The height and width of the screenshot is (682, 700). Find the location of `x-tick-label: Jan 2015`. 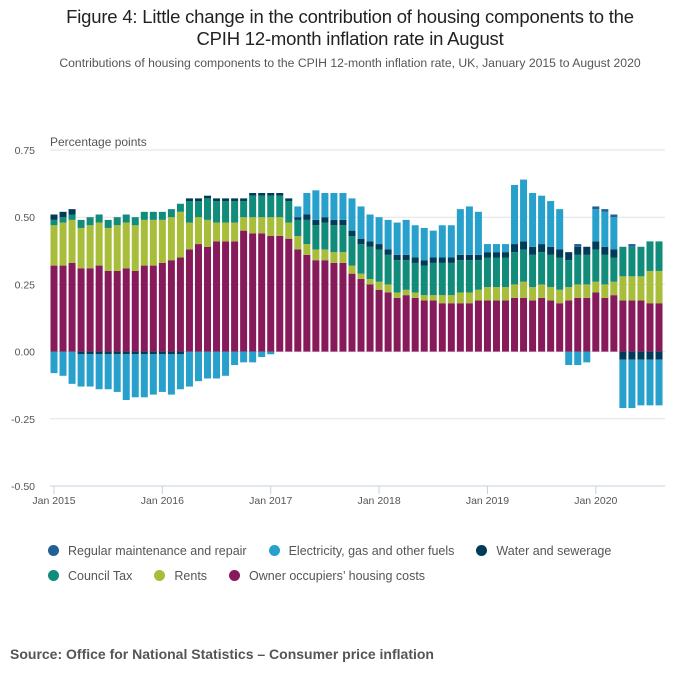

x-tick-label: Jan 2015 is located at coordinates (53, 501).